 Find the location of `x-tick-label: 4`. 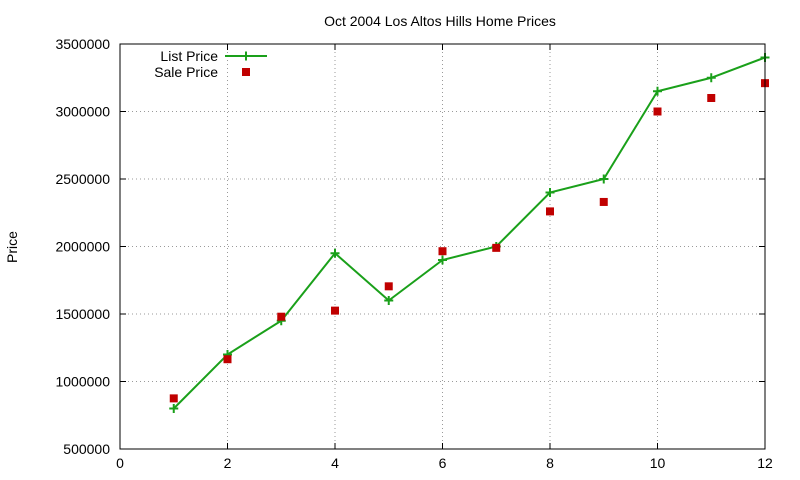

x-tick-label: 4 is located at coordinates (335, 463).